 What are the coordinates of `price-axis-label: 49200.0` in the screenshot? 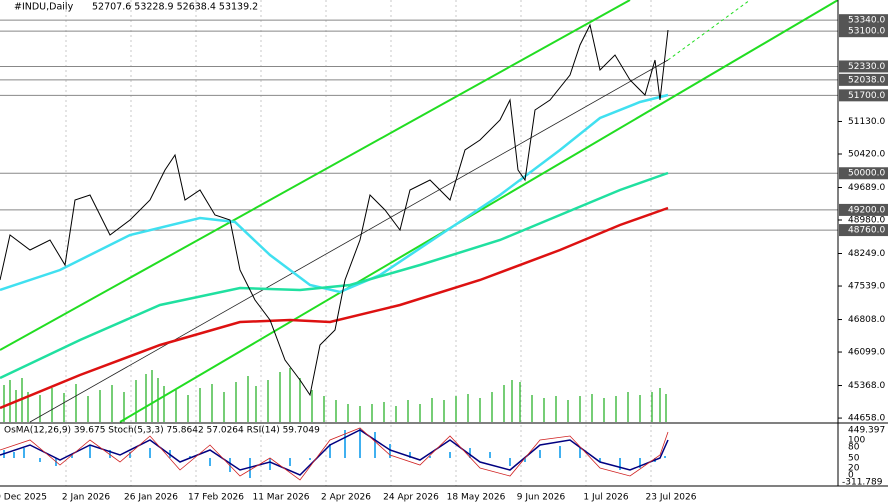 It's located at (866, 210).